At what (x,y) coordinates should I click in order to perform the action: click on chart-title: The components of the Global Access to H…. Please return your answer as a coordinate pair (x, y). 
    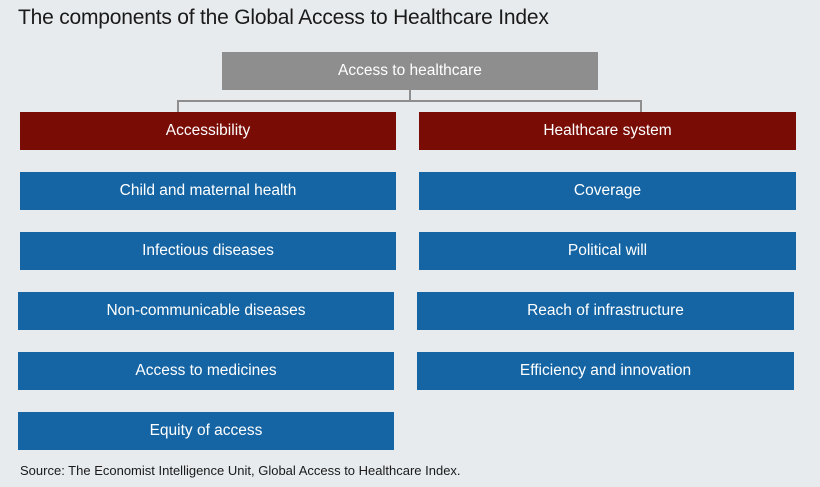
    Looking at the image, I should click on (283, 17).